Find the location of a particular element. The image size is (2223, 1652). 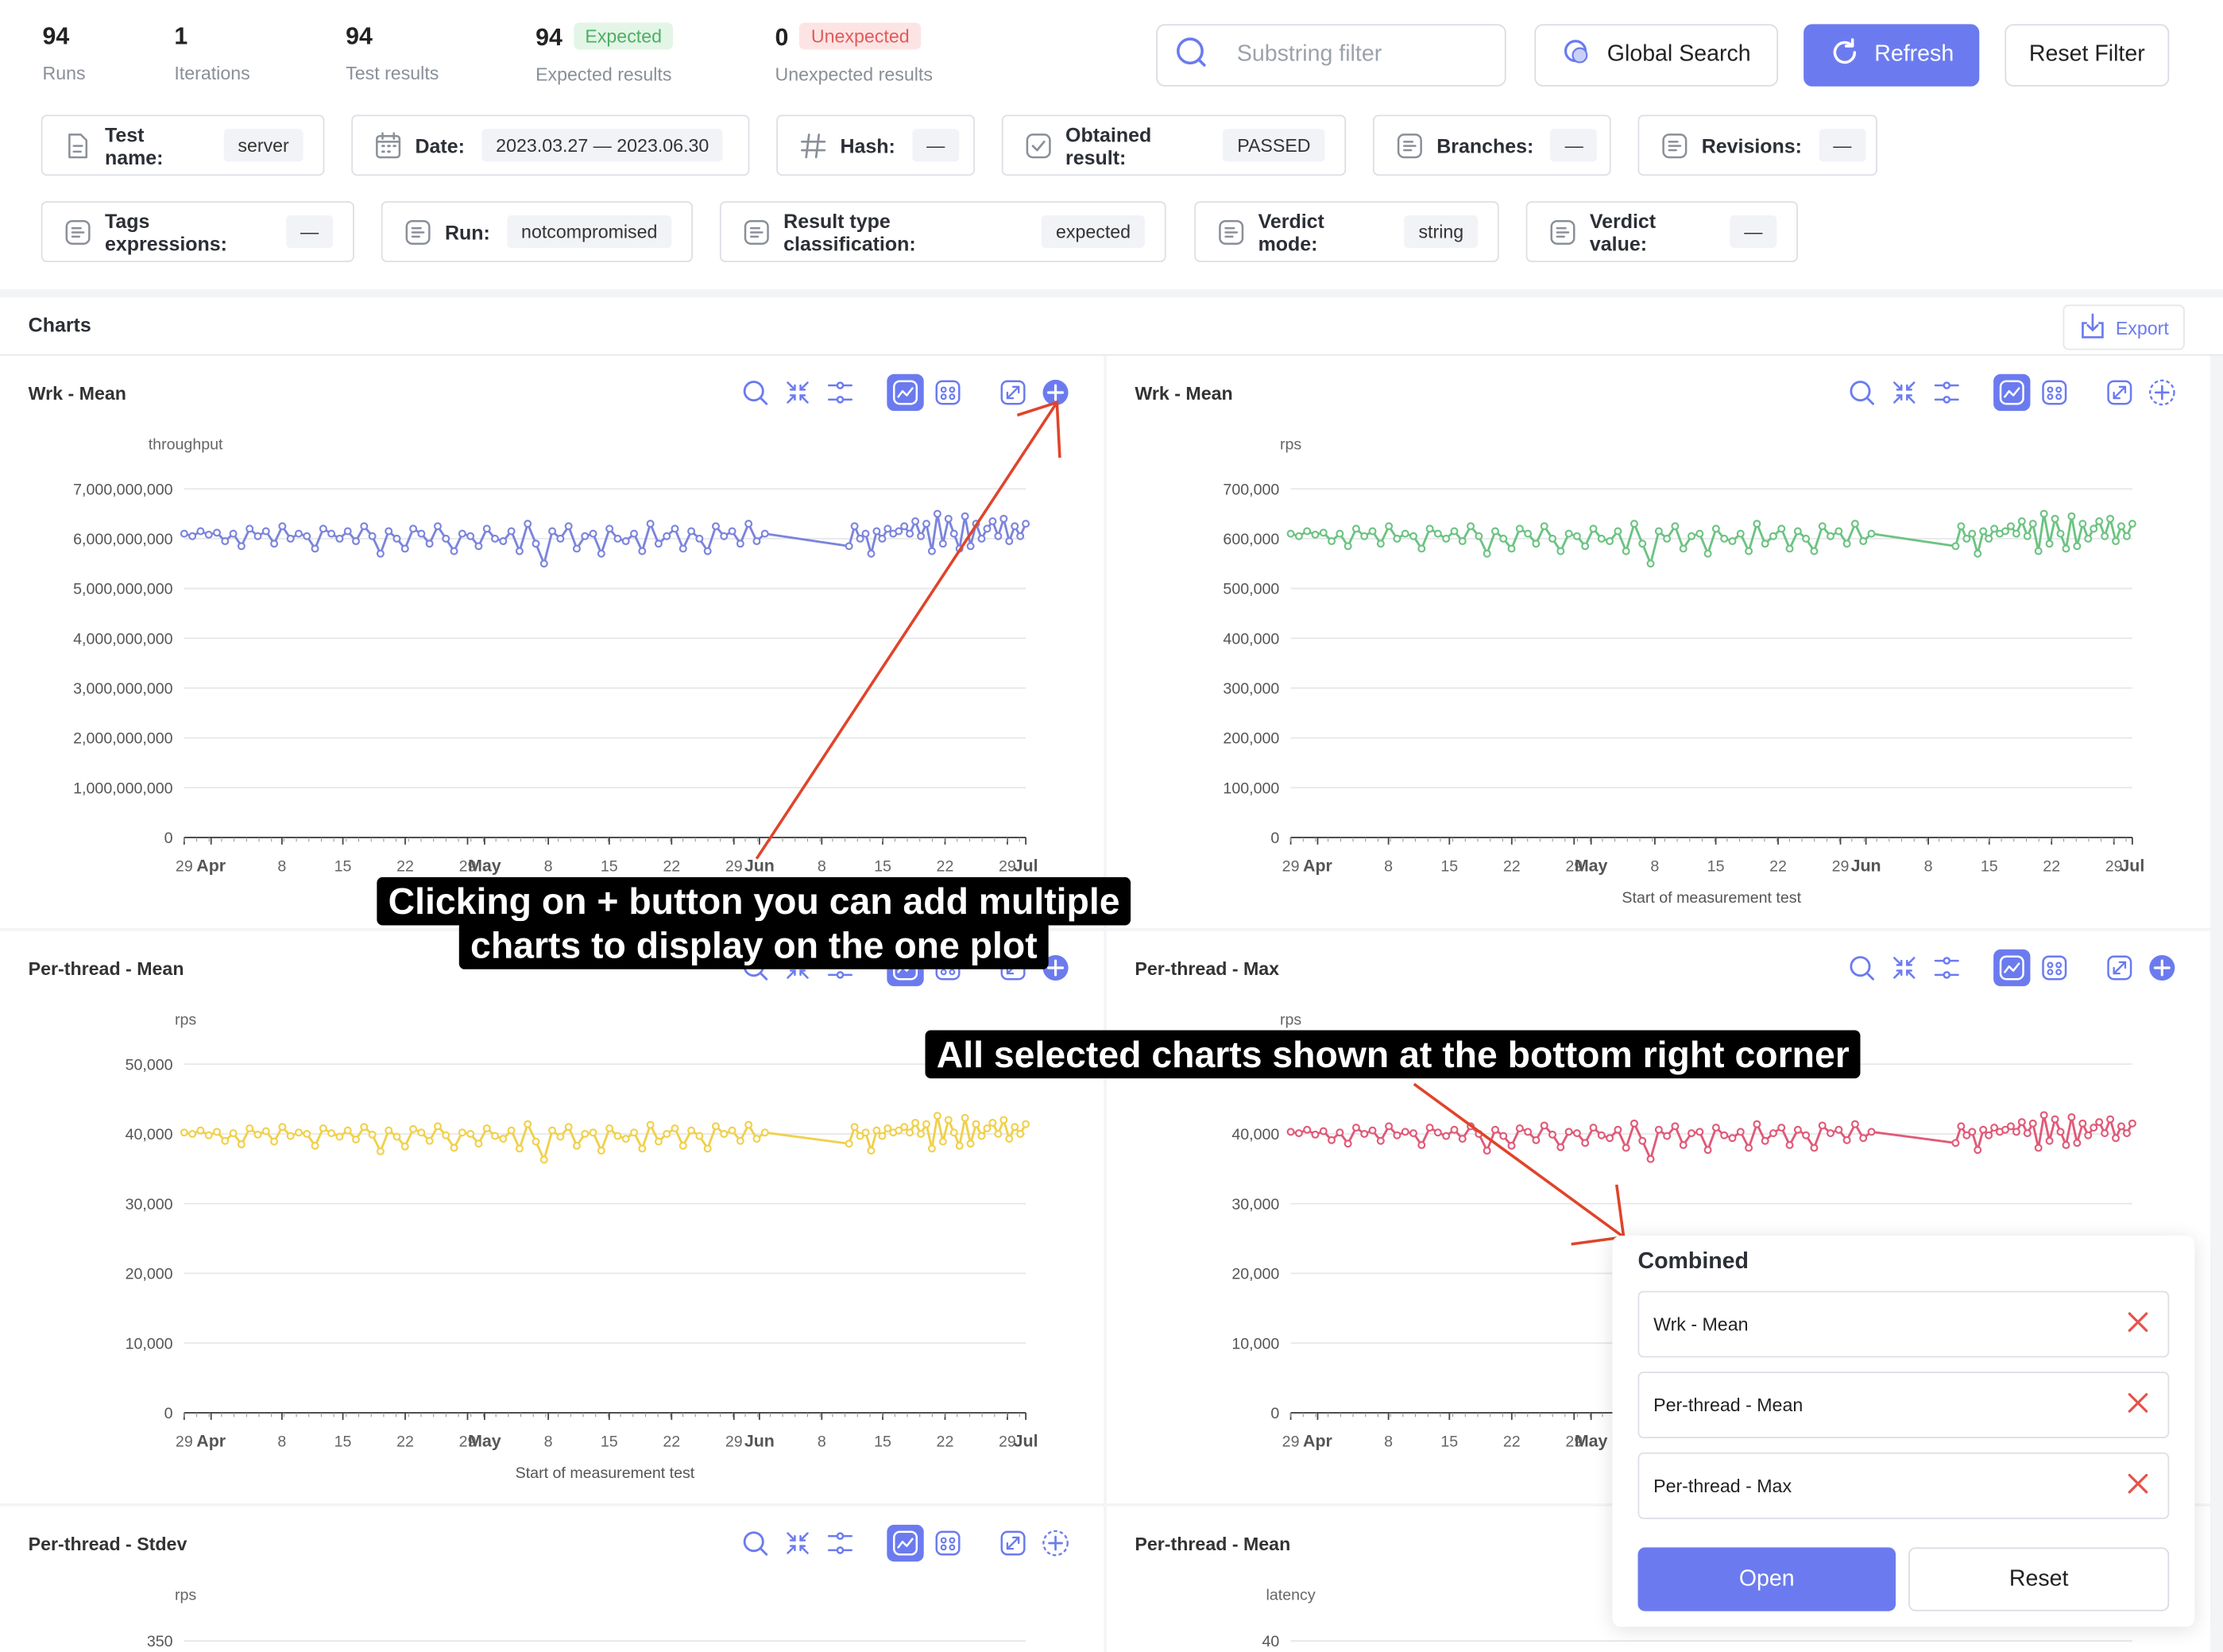

substring-filter is located at coordinates (1331, 56).